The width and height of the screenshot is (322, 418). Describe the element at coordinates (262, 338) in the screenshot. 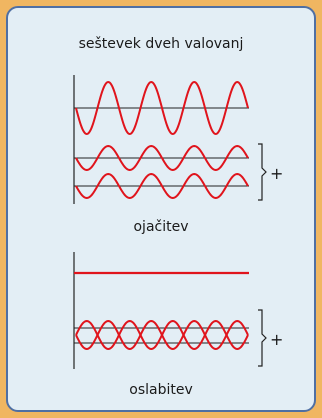

I see `destructive-brace` at that location.